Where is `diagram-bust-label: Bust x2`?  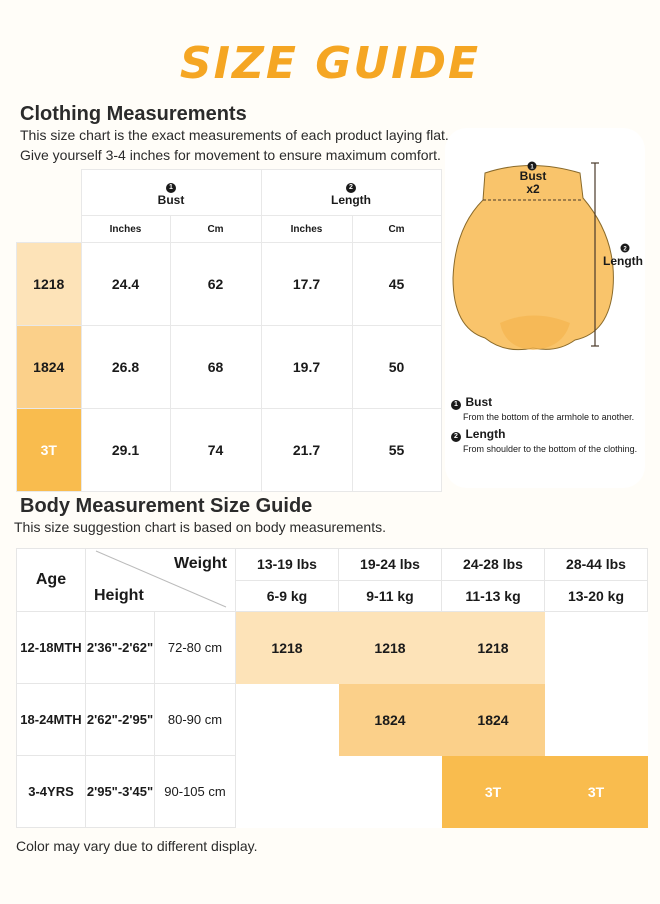
diagram-bust-label: Bust x2 is located at coordinates (533, 182).